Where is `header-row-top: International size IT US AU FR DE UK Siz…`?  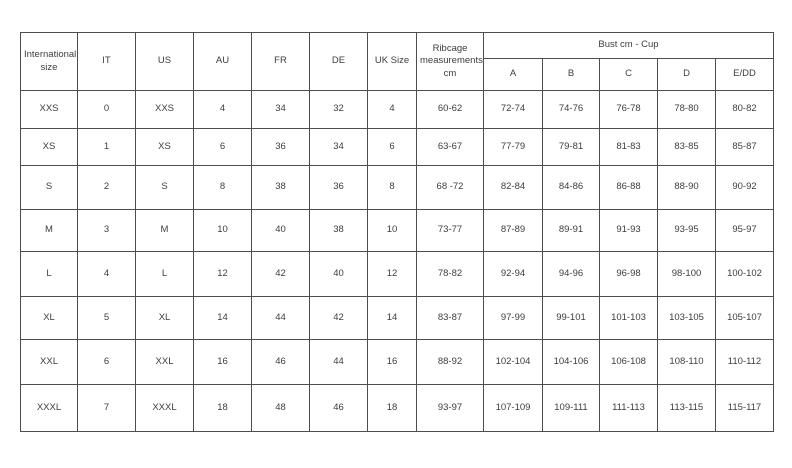 header-row-top: International size IT US AU FR DE UK Siz… is located at coordinates (397, 61).